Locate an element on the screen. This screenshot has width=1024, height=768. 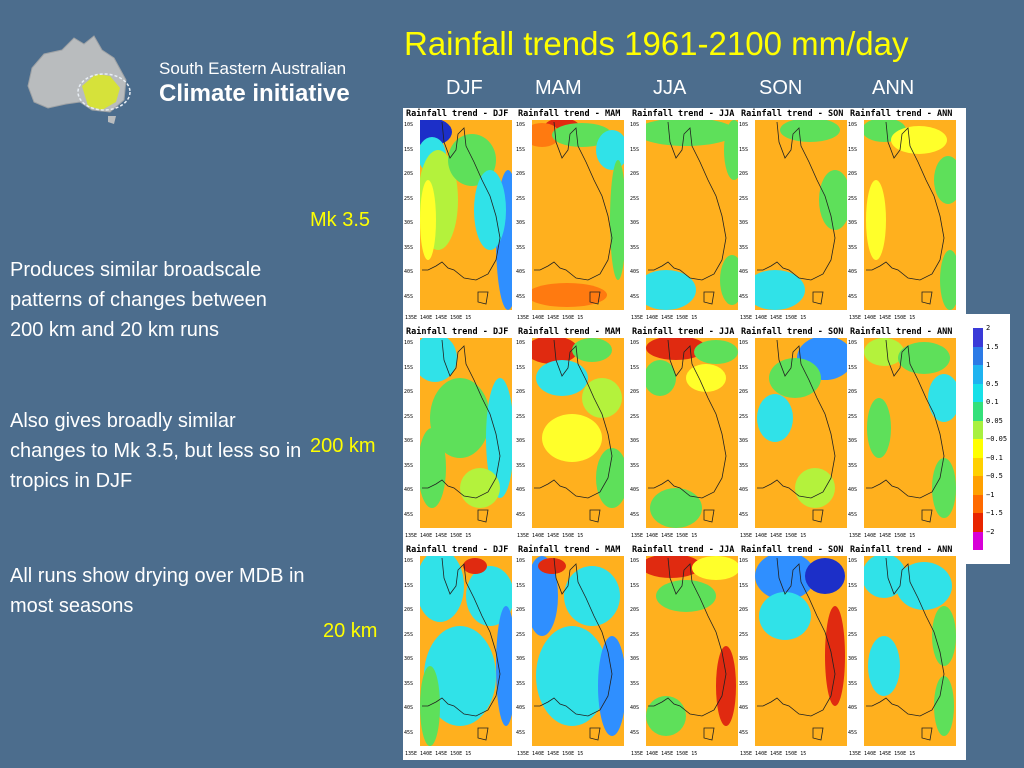
panel-title: Rainfall trend - MAM 19 is located at coordinates (571, 550).